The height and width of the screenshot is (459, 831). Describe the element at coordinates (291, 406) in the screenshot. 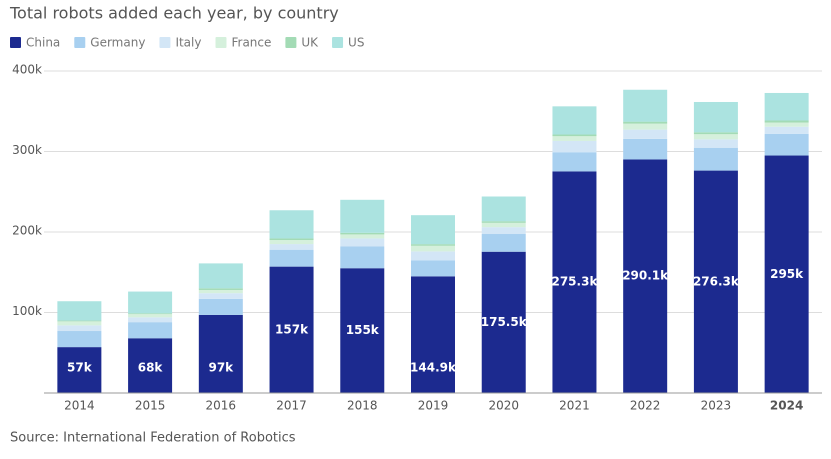

I see `x-tick-label: 2017` at that location.